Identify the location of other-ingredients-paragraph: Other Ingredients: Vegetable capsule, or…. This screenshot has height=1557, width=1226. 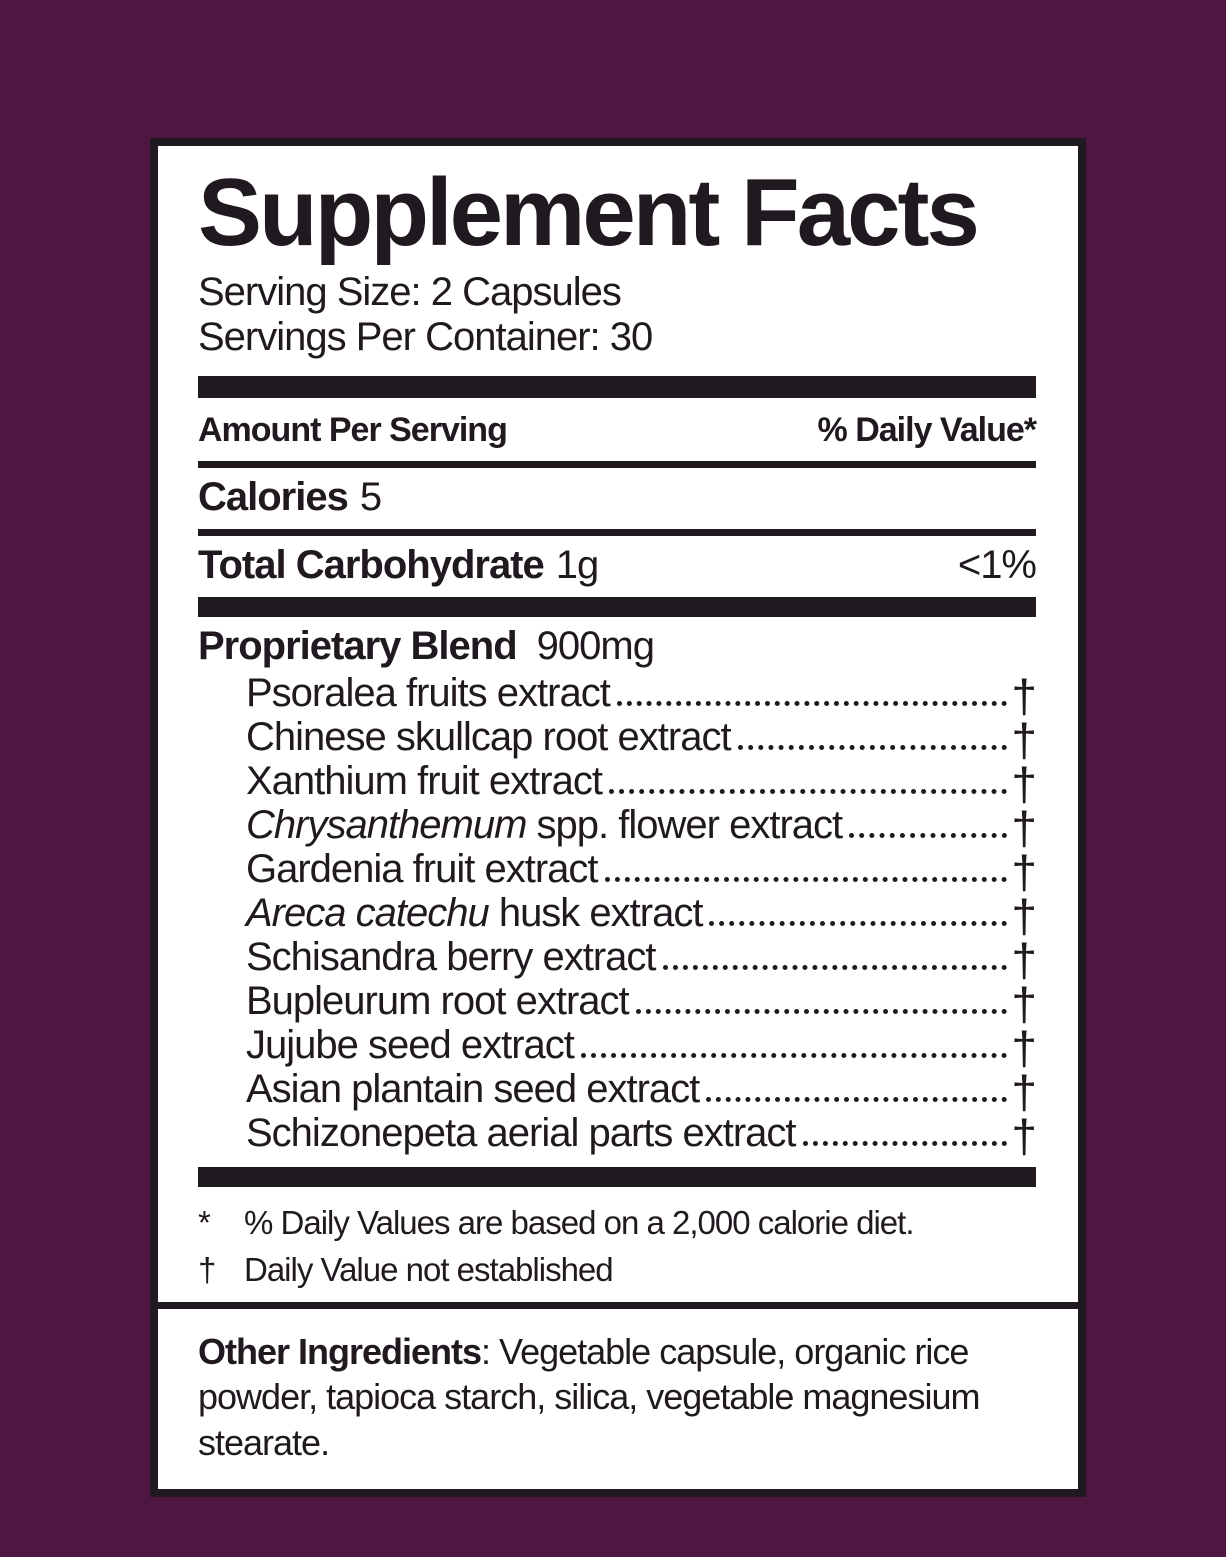
(617, 1395).